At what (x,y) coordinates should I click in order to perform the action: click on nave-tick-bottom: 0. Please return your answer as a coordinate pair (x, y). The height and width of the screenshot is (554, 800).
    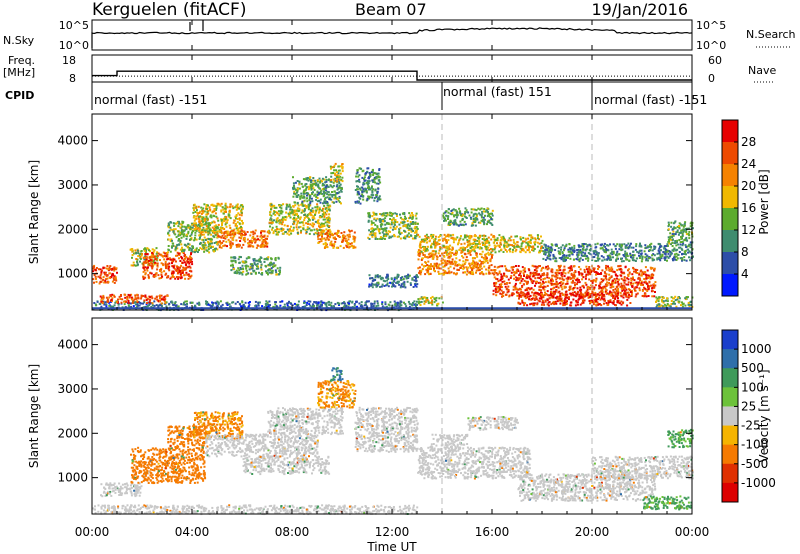
    Looking at the image, I should click on (711, 78).